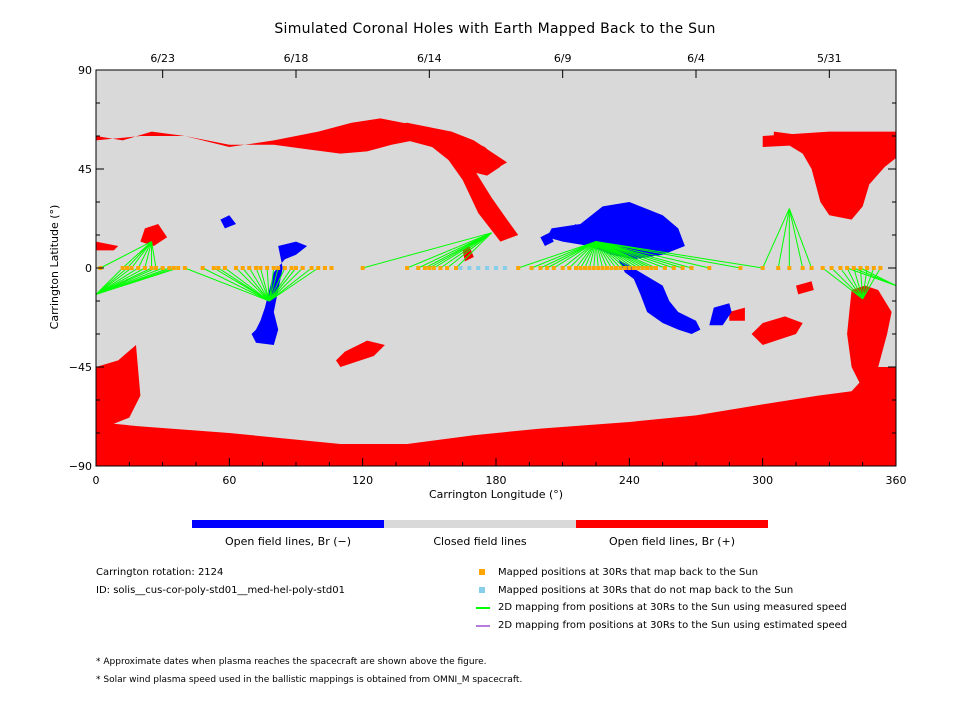  I want to click on legend-mapped-marker, so click(482, 572).